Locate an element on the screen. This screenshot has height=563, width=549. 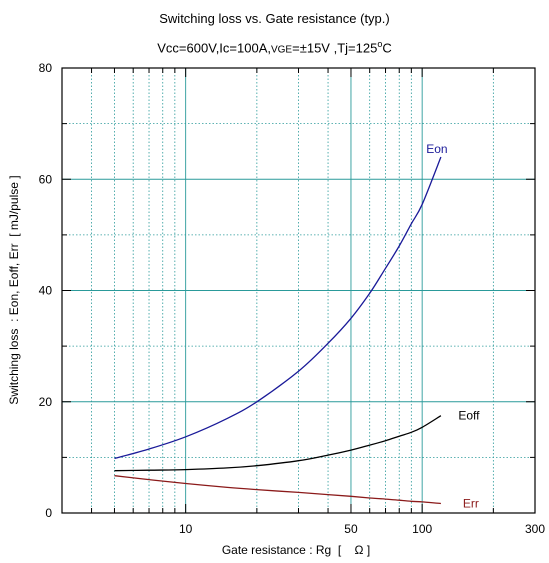
chart-subtitle: Vcc=600V,Ic=100A,VGE=±15V ,Tj=125oC is located at coordinates (274, 47).